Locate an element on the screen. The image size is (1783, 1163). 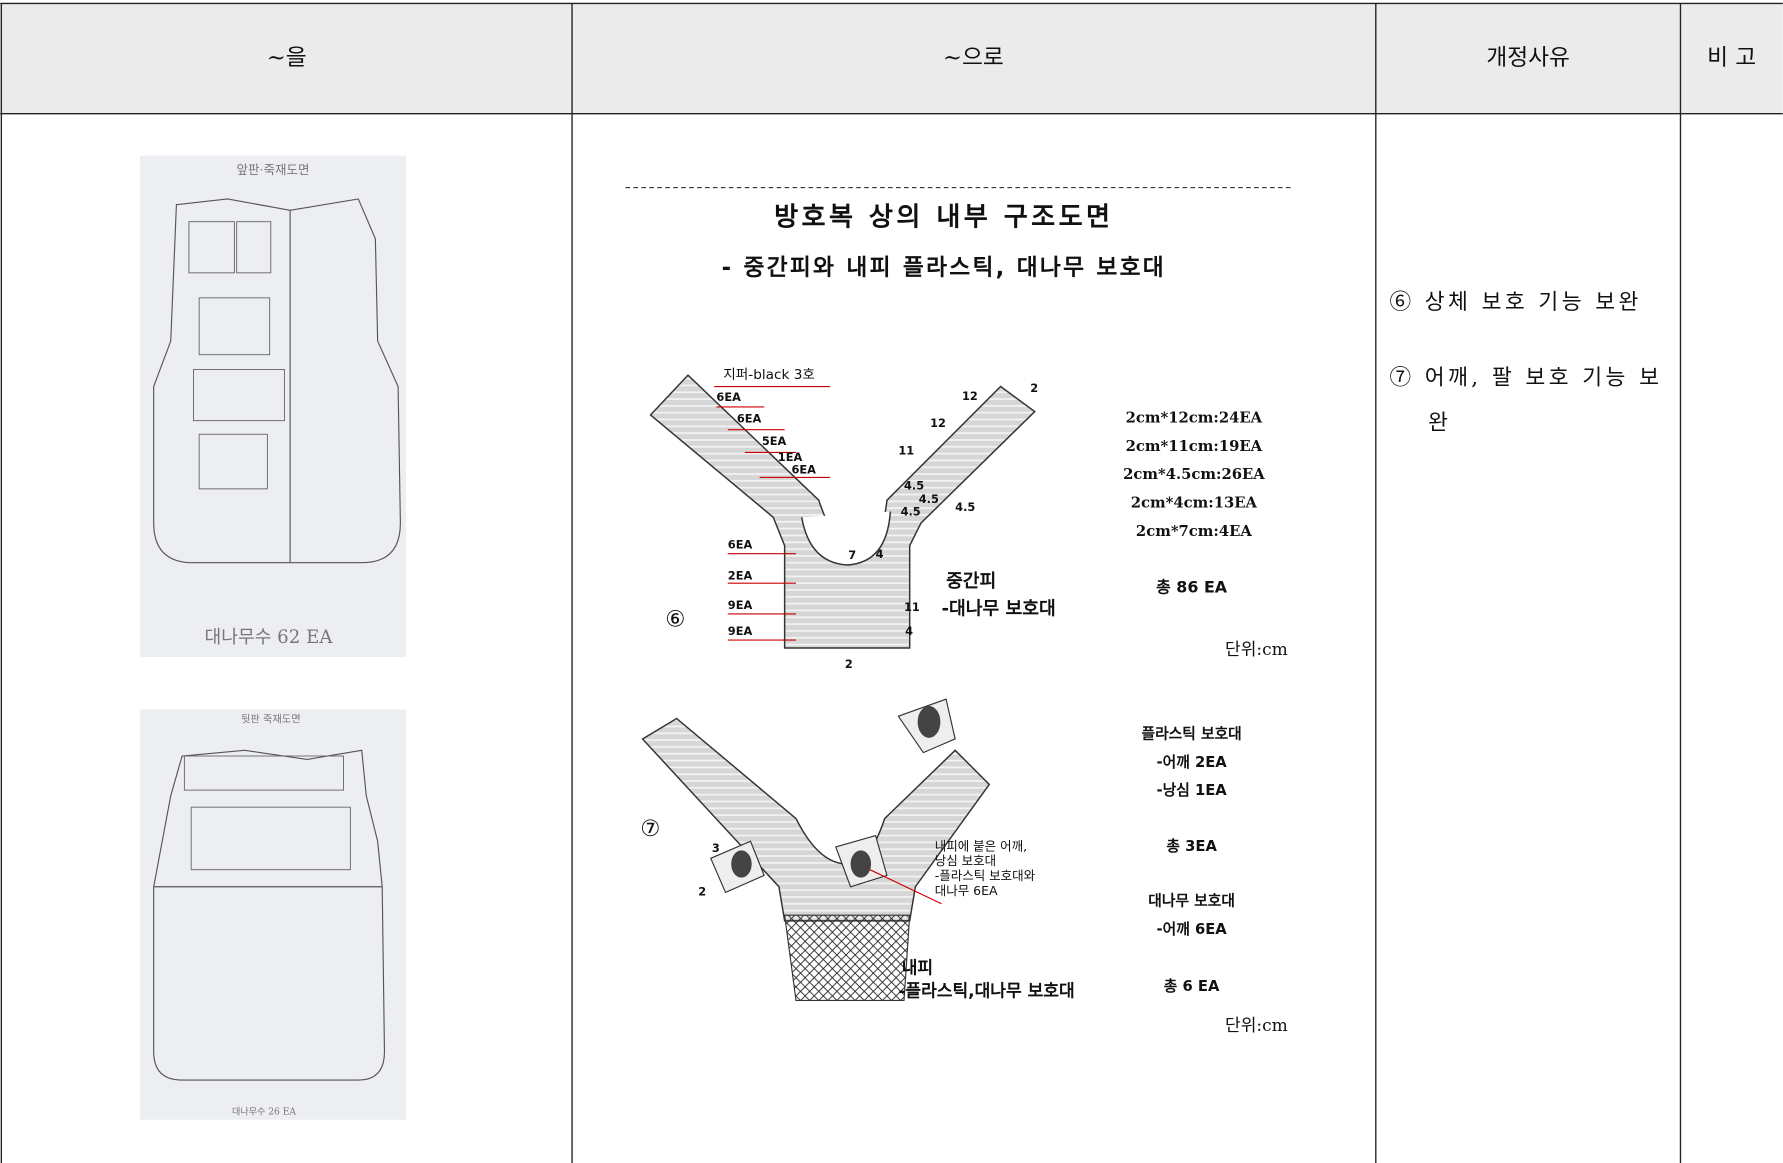
spec-line: 2cm*7cm:4EA is located at coordinates (1194, 531).